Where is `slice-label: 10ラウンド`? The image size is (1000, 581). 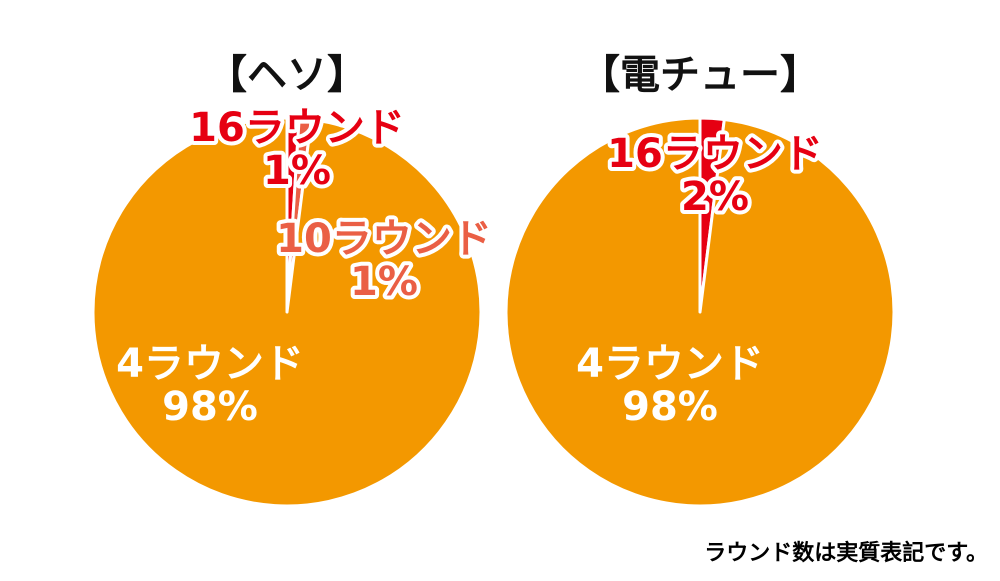 slice-label: 10ラウンド is located at coordinates (384, 239).